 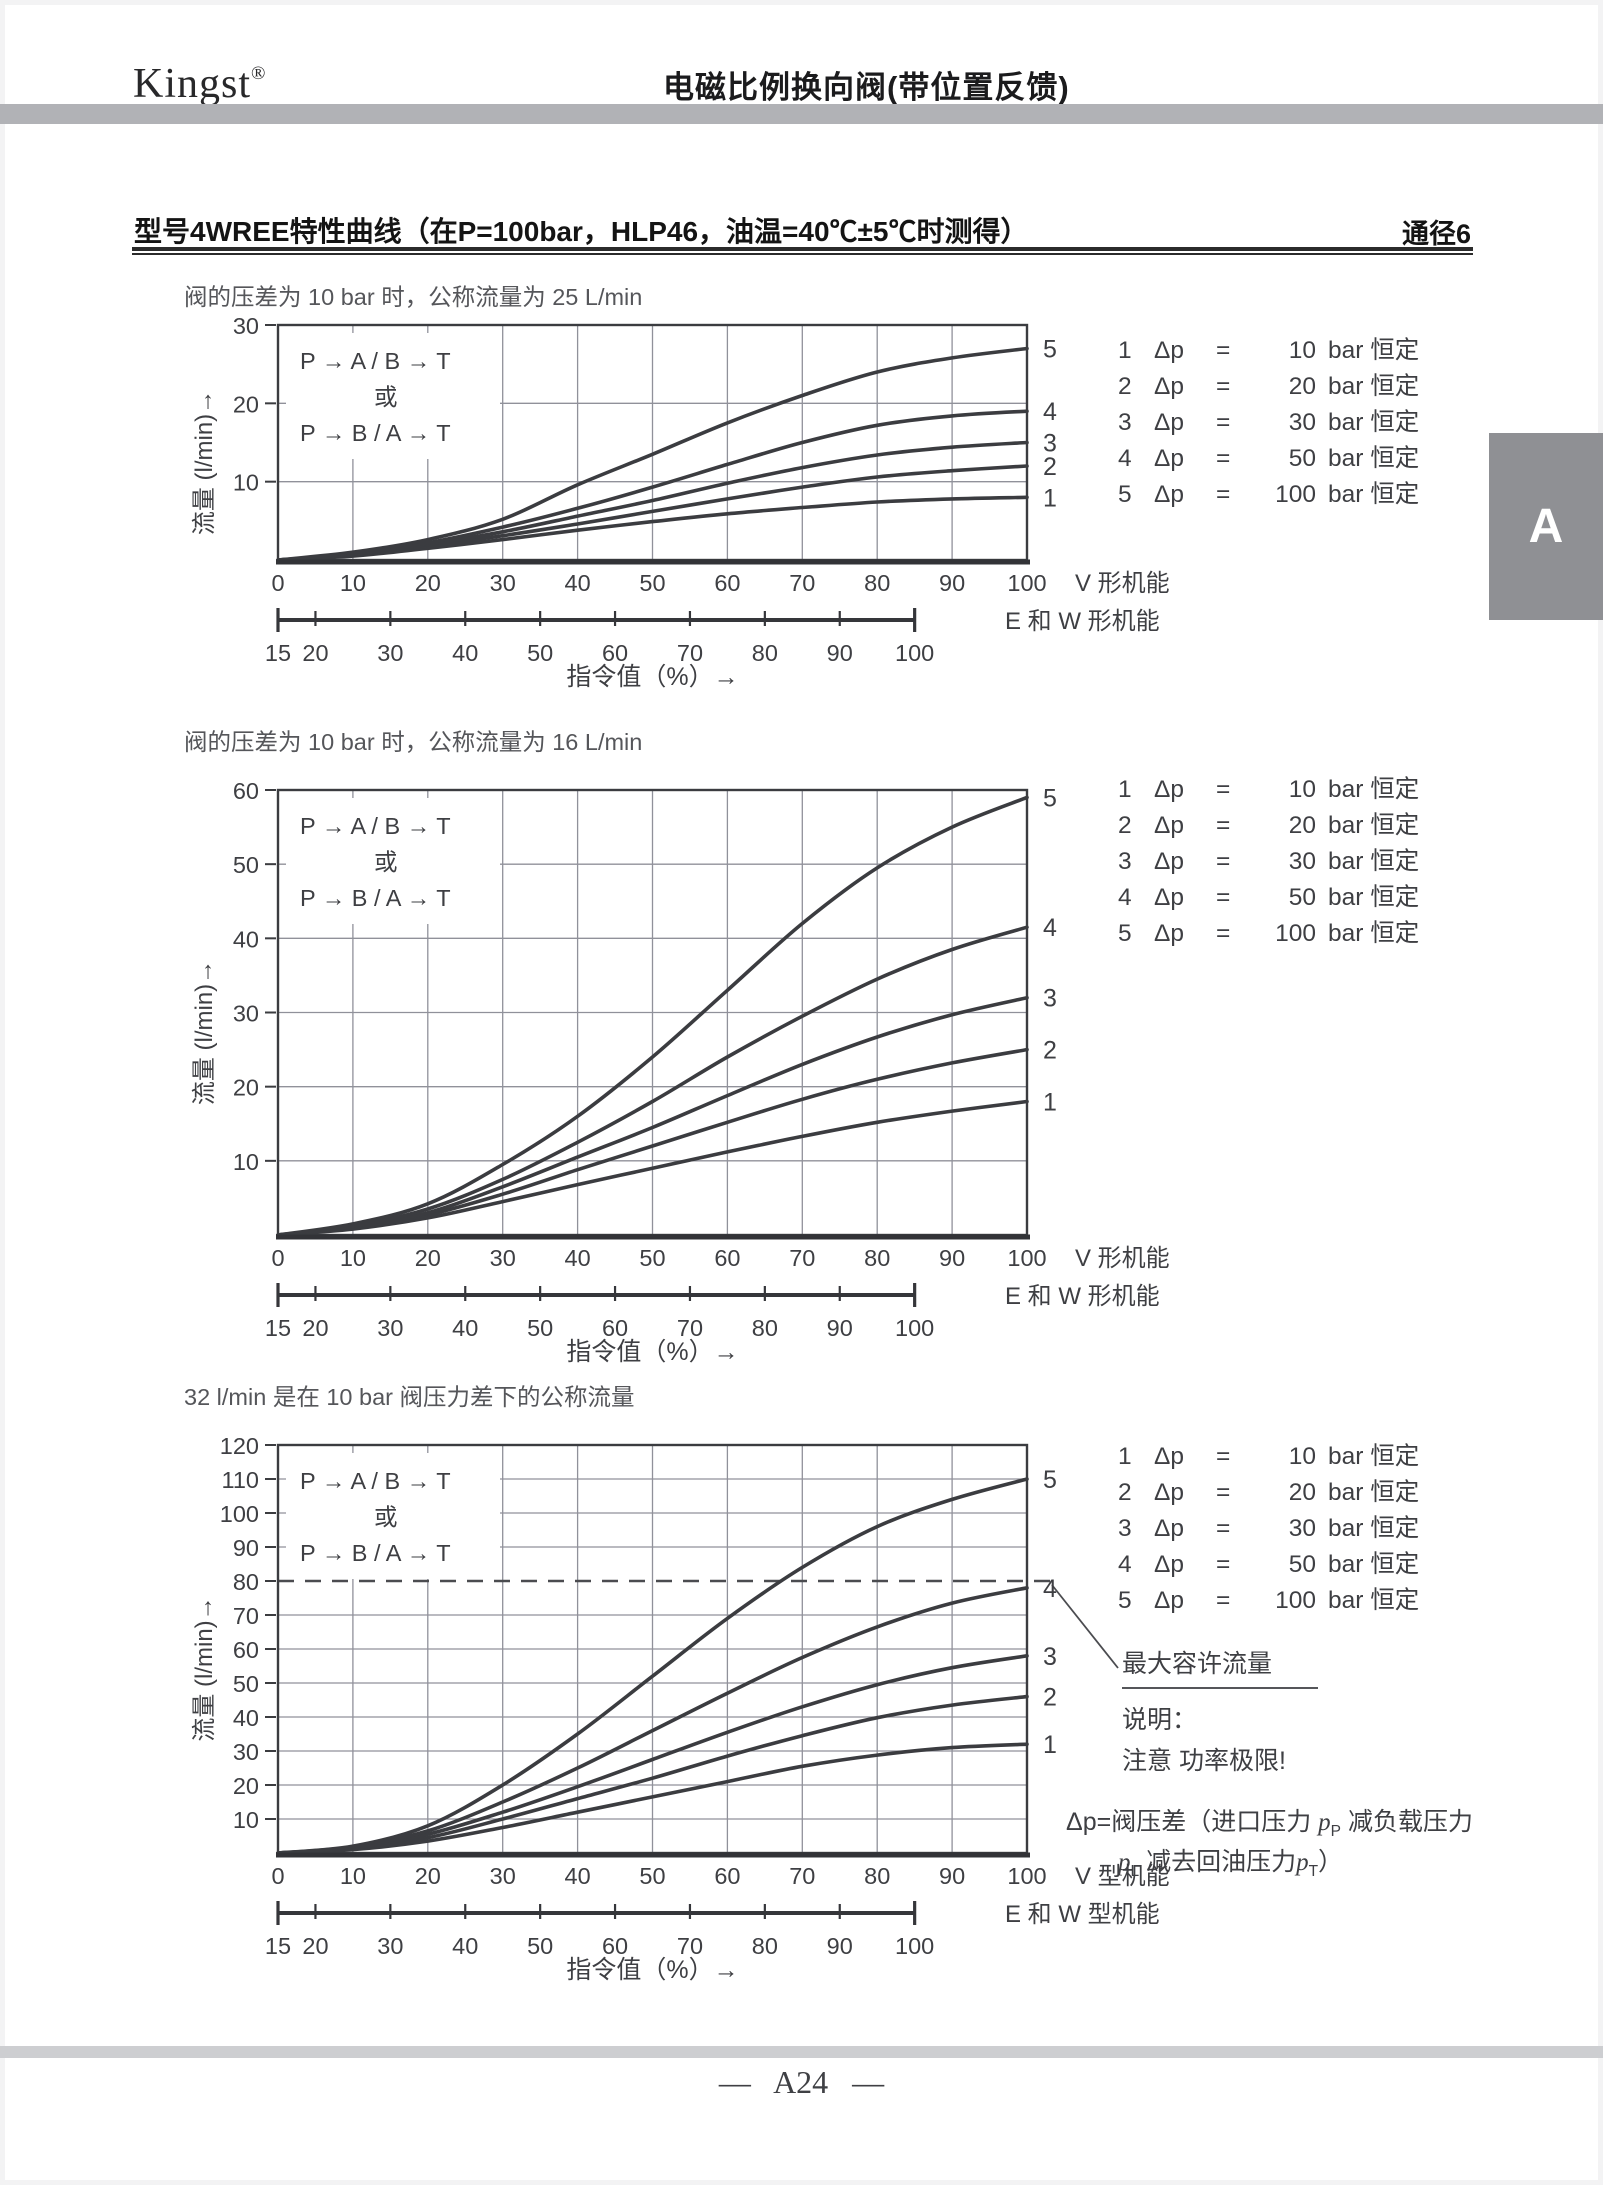 What do you see at coordinates (1026, 1258) in the screenshot?
I see `x-tick-label: 100` at bounding box center [1026, 1258].